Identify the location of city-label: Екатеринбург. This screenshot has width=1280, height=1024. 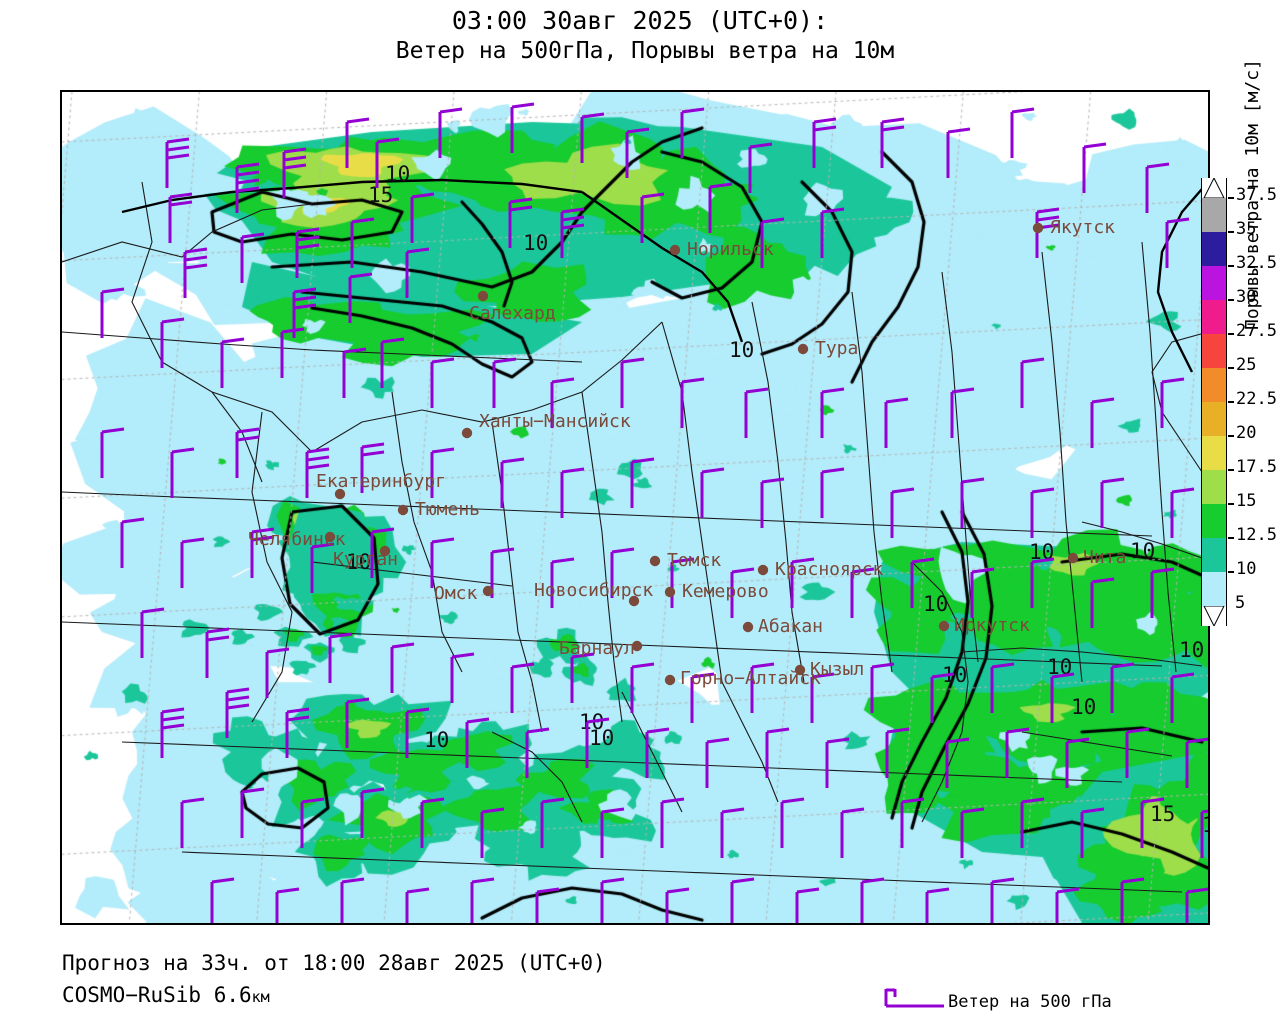
(381, 481).